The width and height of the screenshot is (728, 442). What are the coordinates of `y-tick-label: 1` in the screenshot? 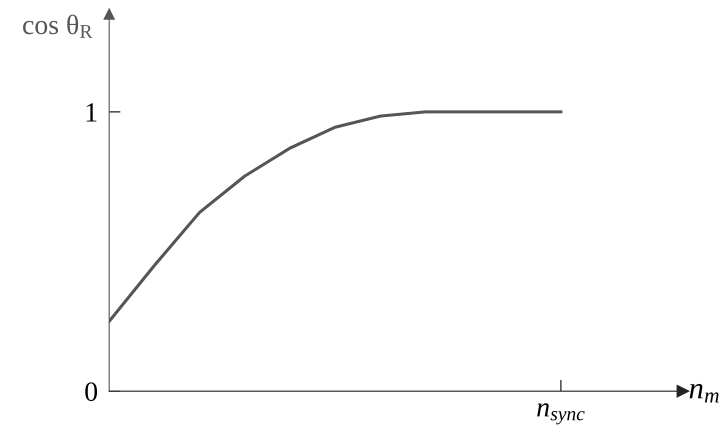 It's located at (91, 112).